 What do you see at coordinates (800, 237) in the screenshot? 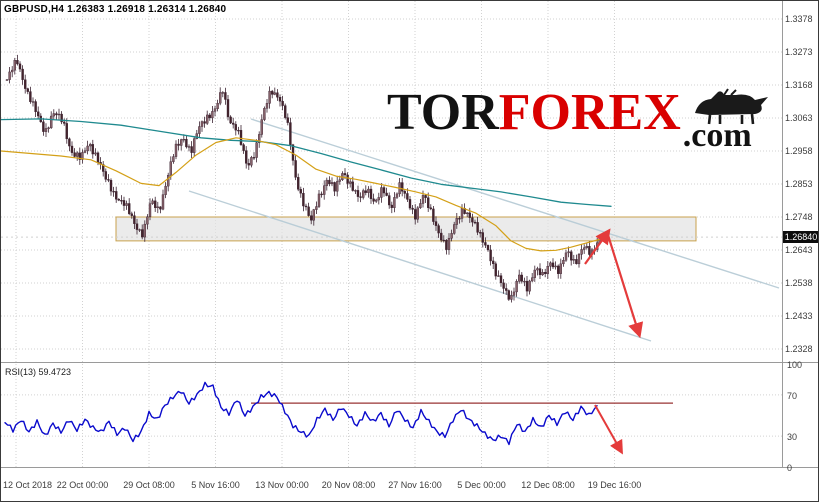
I see `current-price-tag: 1.26840` at bounding box center [800, 237].